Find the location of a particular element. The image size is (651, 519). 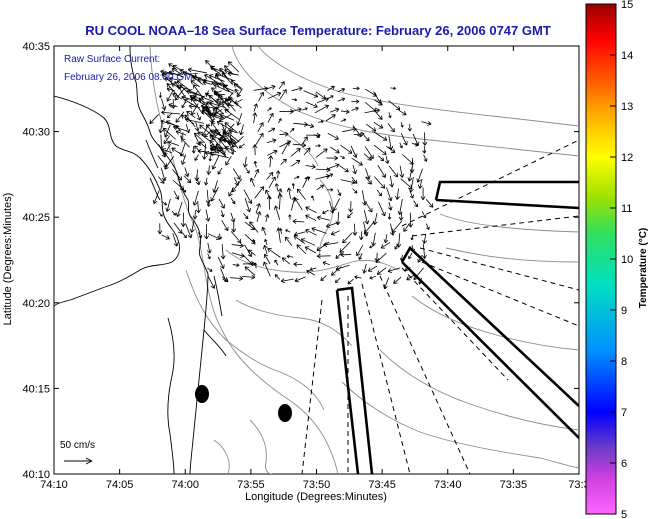

colorbar-tick-label: 10 is located at coordinates (627, 260).